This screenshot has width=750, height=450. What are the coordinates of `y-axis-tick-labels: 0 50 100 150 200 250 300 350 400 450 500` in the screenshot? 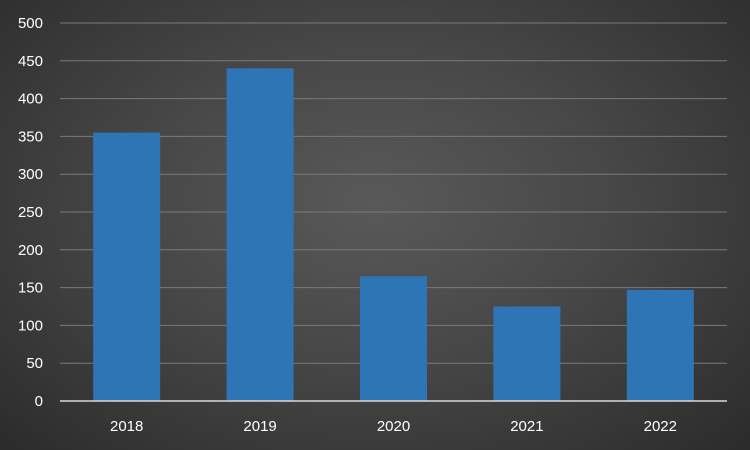 It's located at (30, 212).